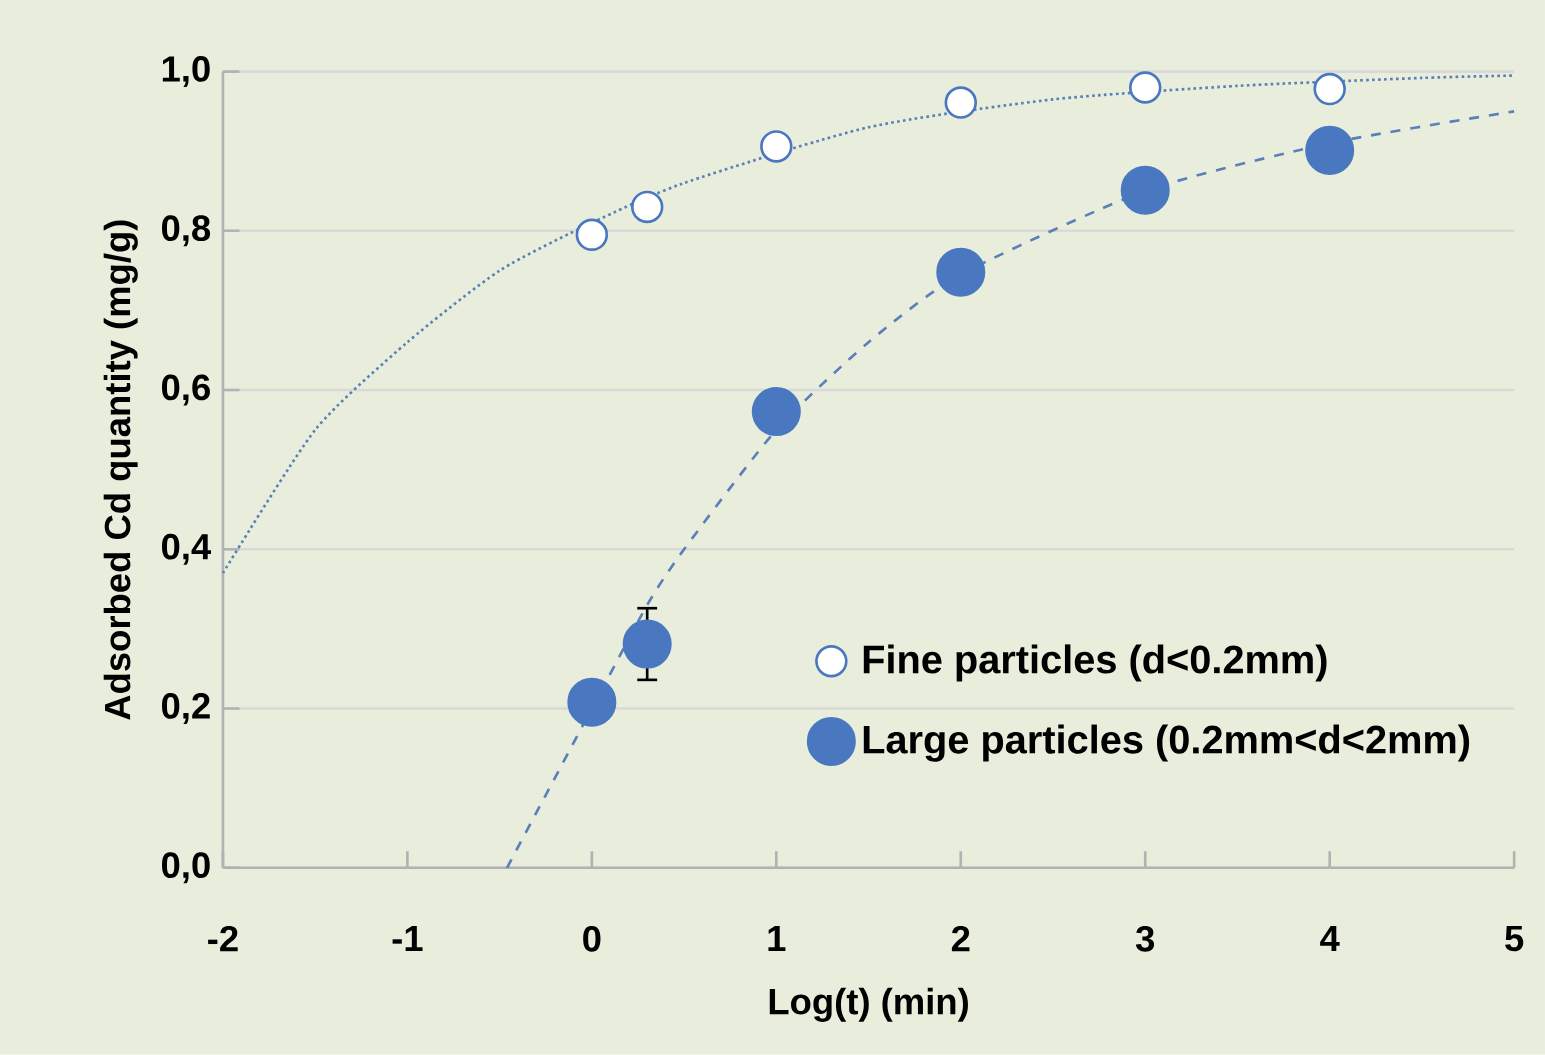 This screenshot has width=1545, height=1055. What do you see at coordinates (186, 231) in the screenshot?
I see `y-tick-label: 0,8` at bounding box center [186, 231].